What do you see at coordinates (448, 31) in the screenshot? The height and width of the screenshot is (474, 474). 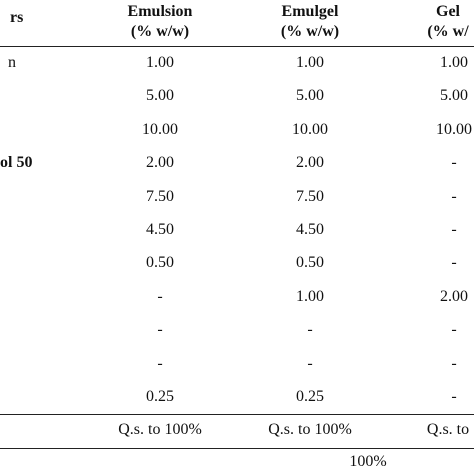 I see `column-unit: (% w/` at bounding box center [448, 31].